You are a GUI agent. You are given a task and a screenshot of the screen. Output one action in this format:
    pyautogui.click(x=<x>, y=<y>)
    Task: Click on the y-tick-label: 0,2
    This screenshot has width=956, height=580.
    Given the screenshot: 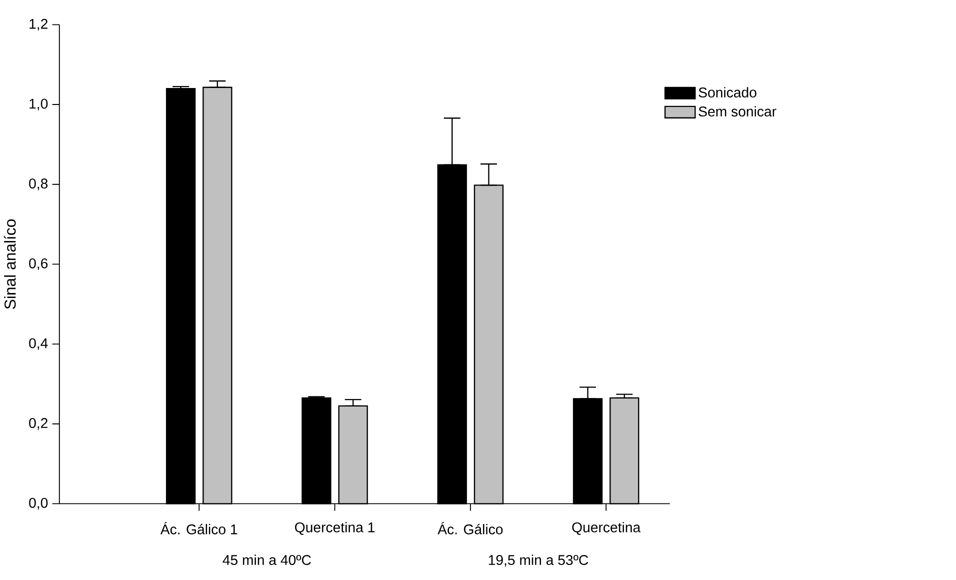 What is the action you would take?
    pyautogui.click(x=38, y=424)
    